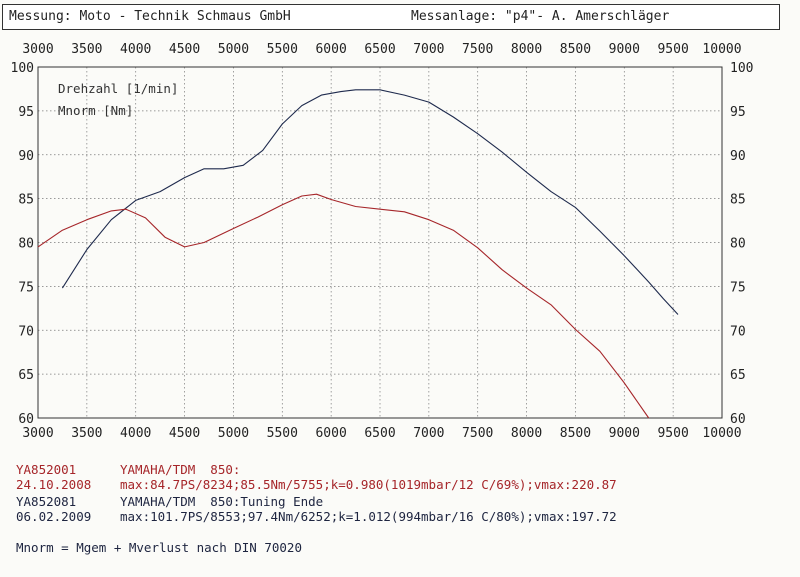 The image size is (800, 577). I want to click on x-tick-label-top: 6500, so click(379, 49).